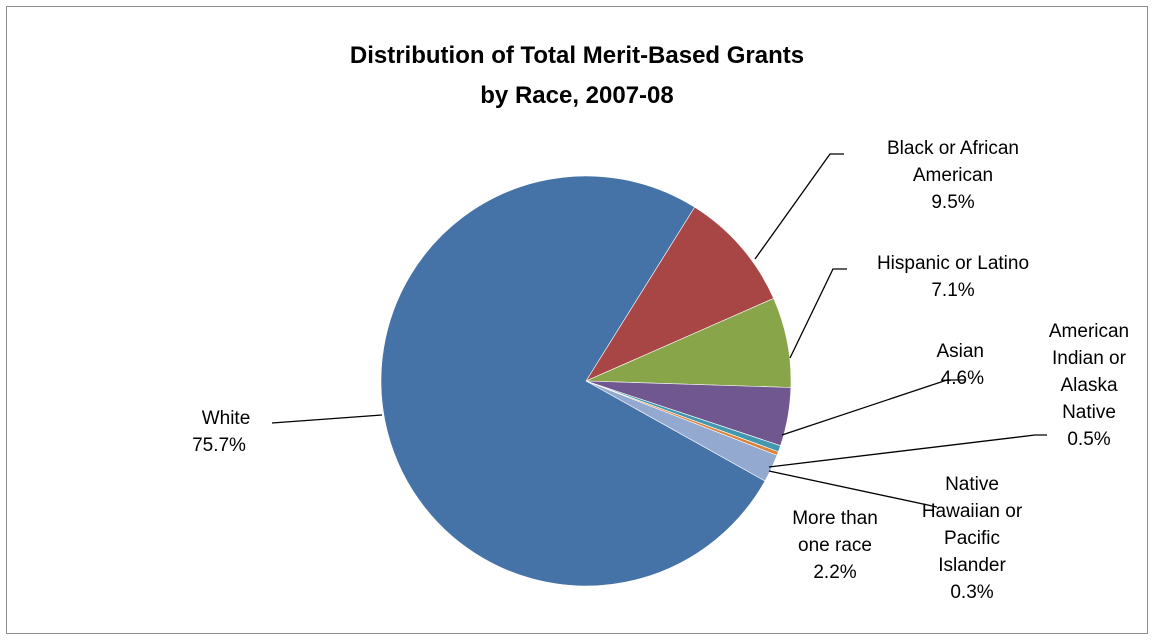  Describe the element at coordinates (1088, 439) in the screenshot. I see `slice-percent-3: 0.5%` at that location.